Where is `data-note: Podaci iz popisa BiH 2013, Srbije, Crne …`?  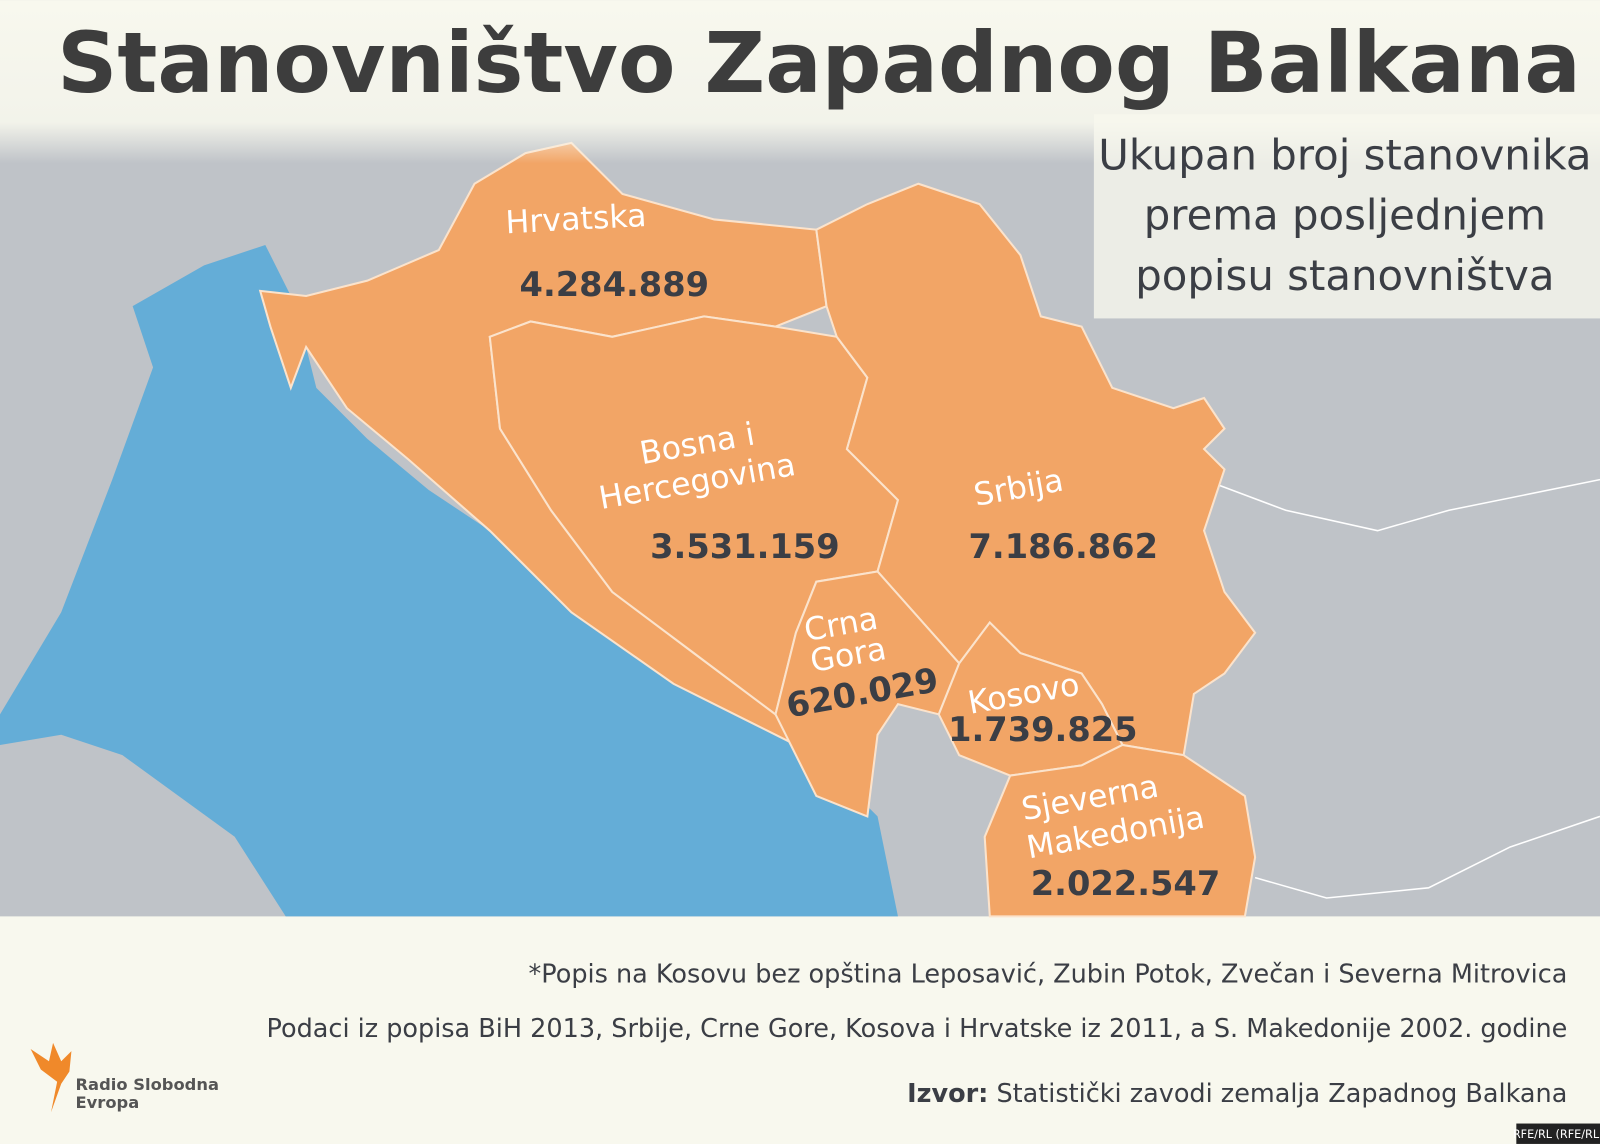
data-note: Podaci iz popisa BiH 2013, Srbije, Crne … is located at coordinates (917, 1029).